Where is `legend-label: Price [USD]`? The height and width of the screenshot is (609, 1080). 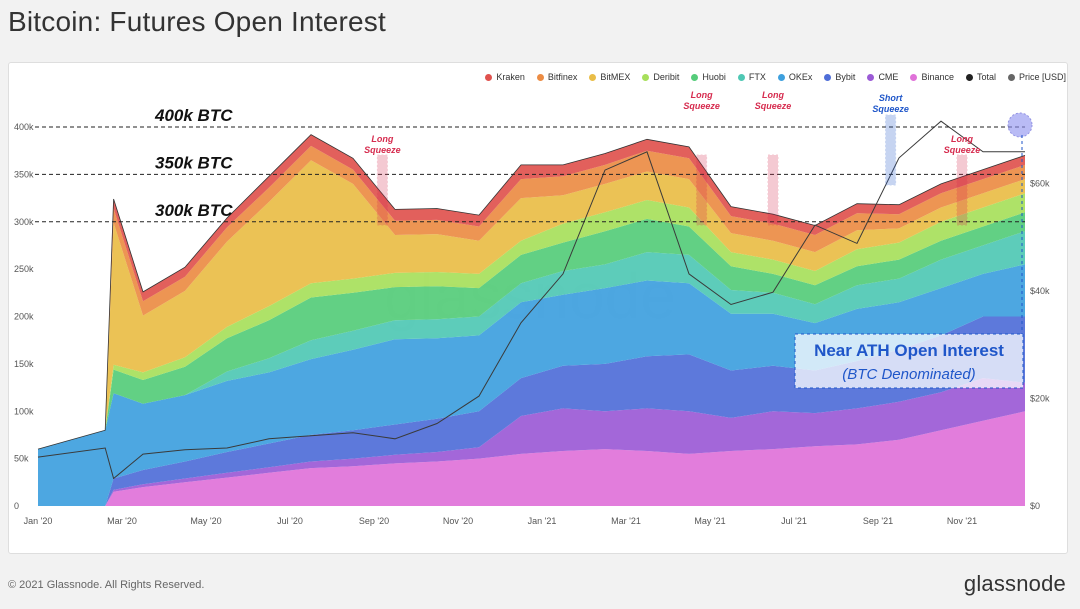 legend-label: Price [USD] is located at coordinates (1042, 77).